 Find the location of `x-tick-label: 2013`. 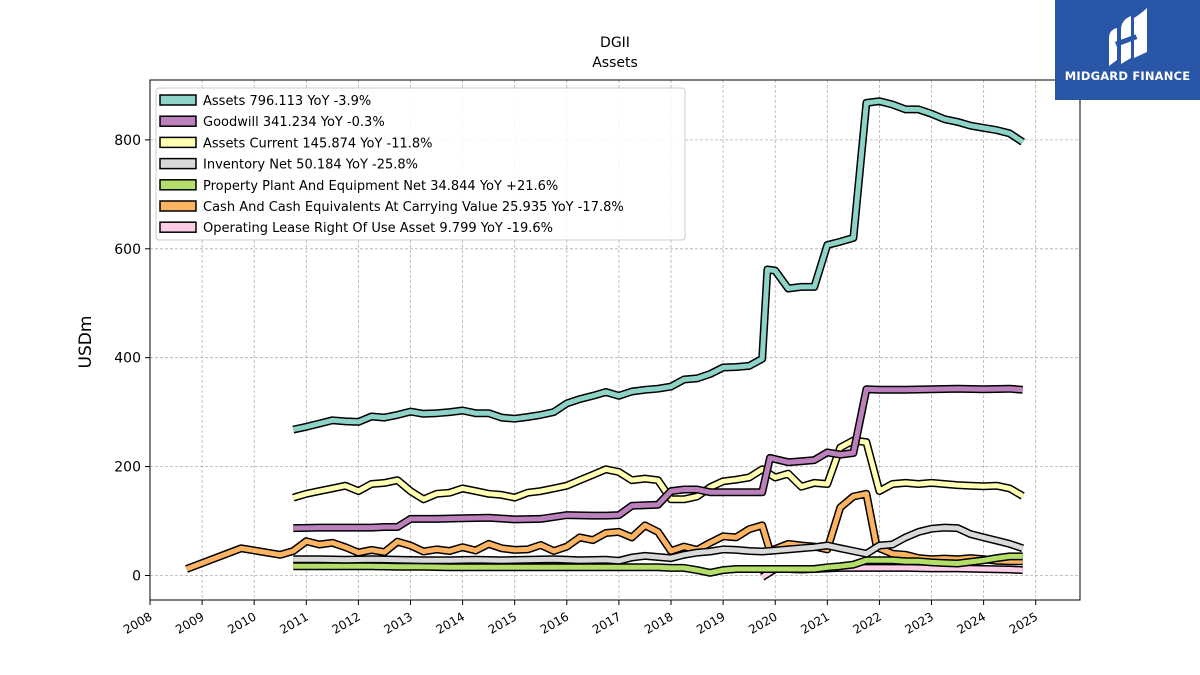

x-tick-label: 2013 is located at coordinates (398, 622).